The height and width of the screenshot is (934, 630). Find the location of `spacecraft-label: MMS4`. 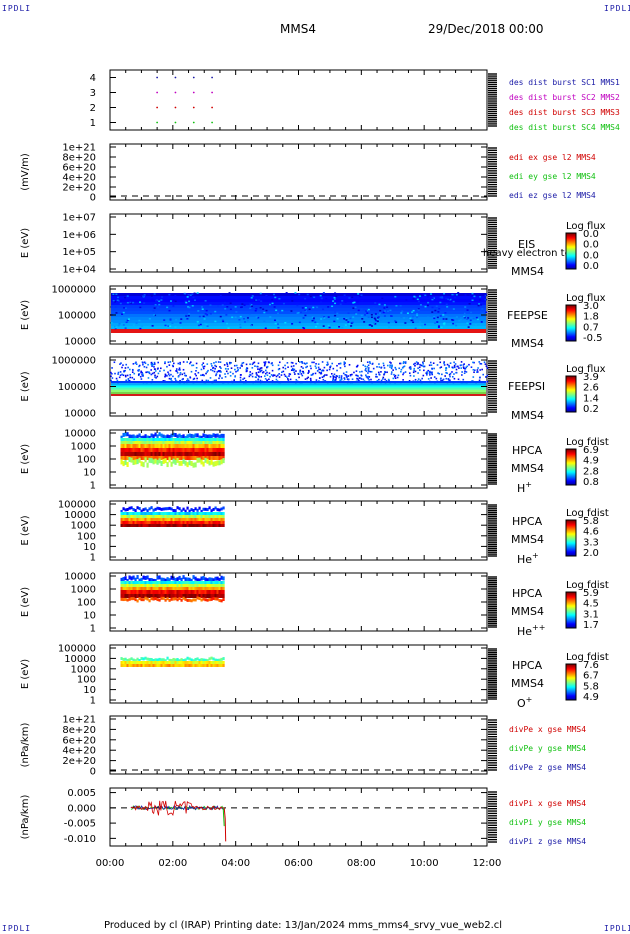

spacecraft-label: MMS4 is located at coordinates (527, 539).